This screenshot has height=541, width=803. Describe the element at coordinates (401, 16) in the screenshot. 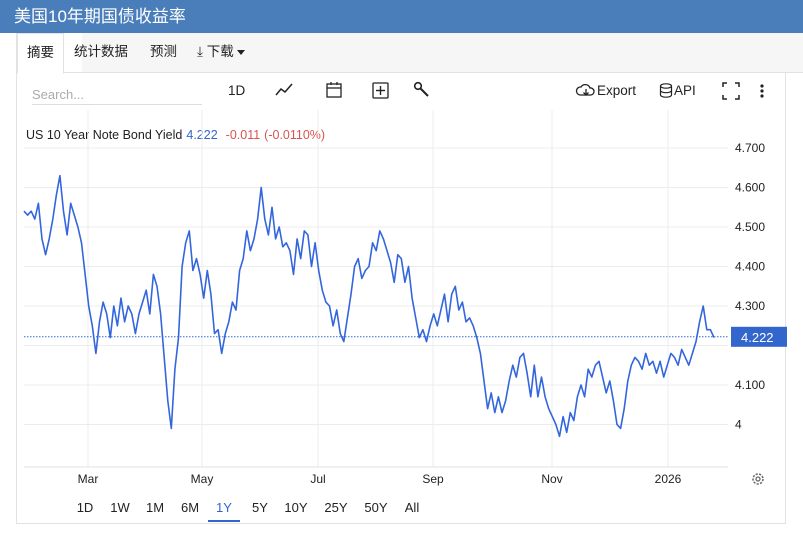

I see `page-title: 美国10年期国债收益率` at that location.